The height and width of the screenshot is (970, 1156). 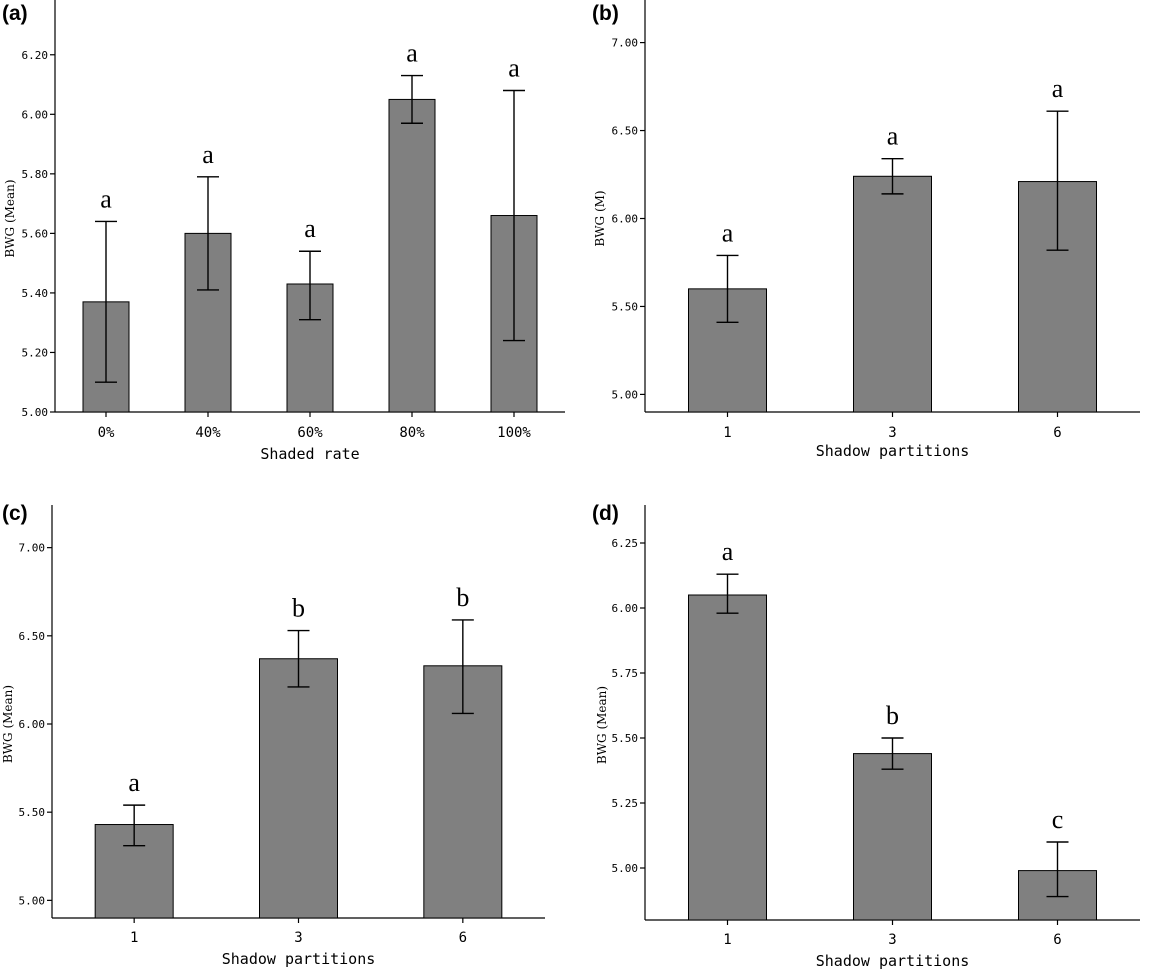 I want to click on x-tick-label: 60%, so click(x=310, y=433).